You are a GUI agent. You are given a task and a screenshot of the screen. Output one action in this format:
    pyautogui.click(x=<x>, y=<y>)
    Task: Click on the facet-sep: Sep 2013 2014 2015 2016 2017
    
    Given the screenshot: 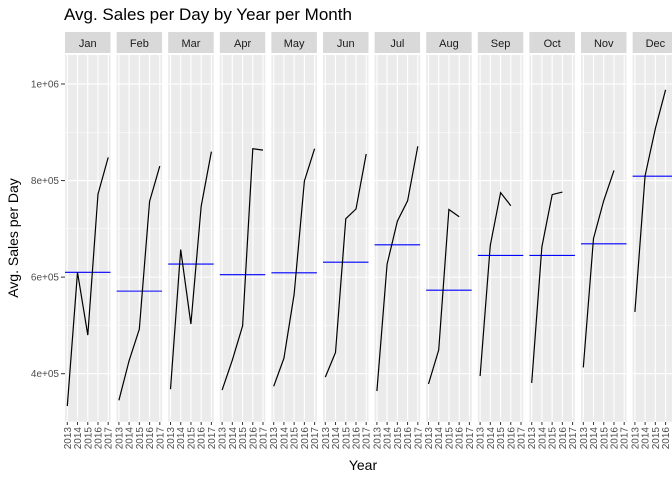 What is the action you would take?
    pyautogui.click(x=502, y=240)
    